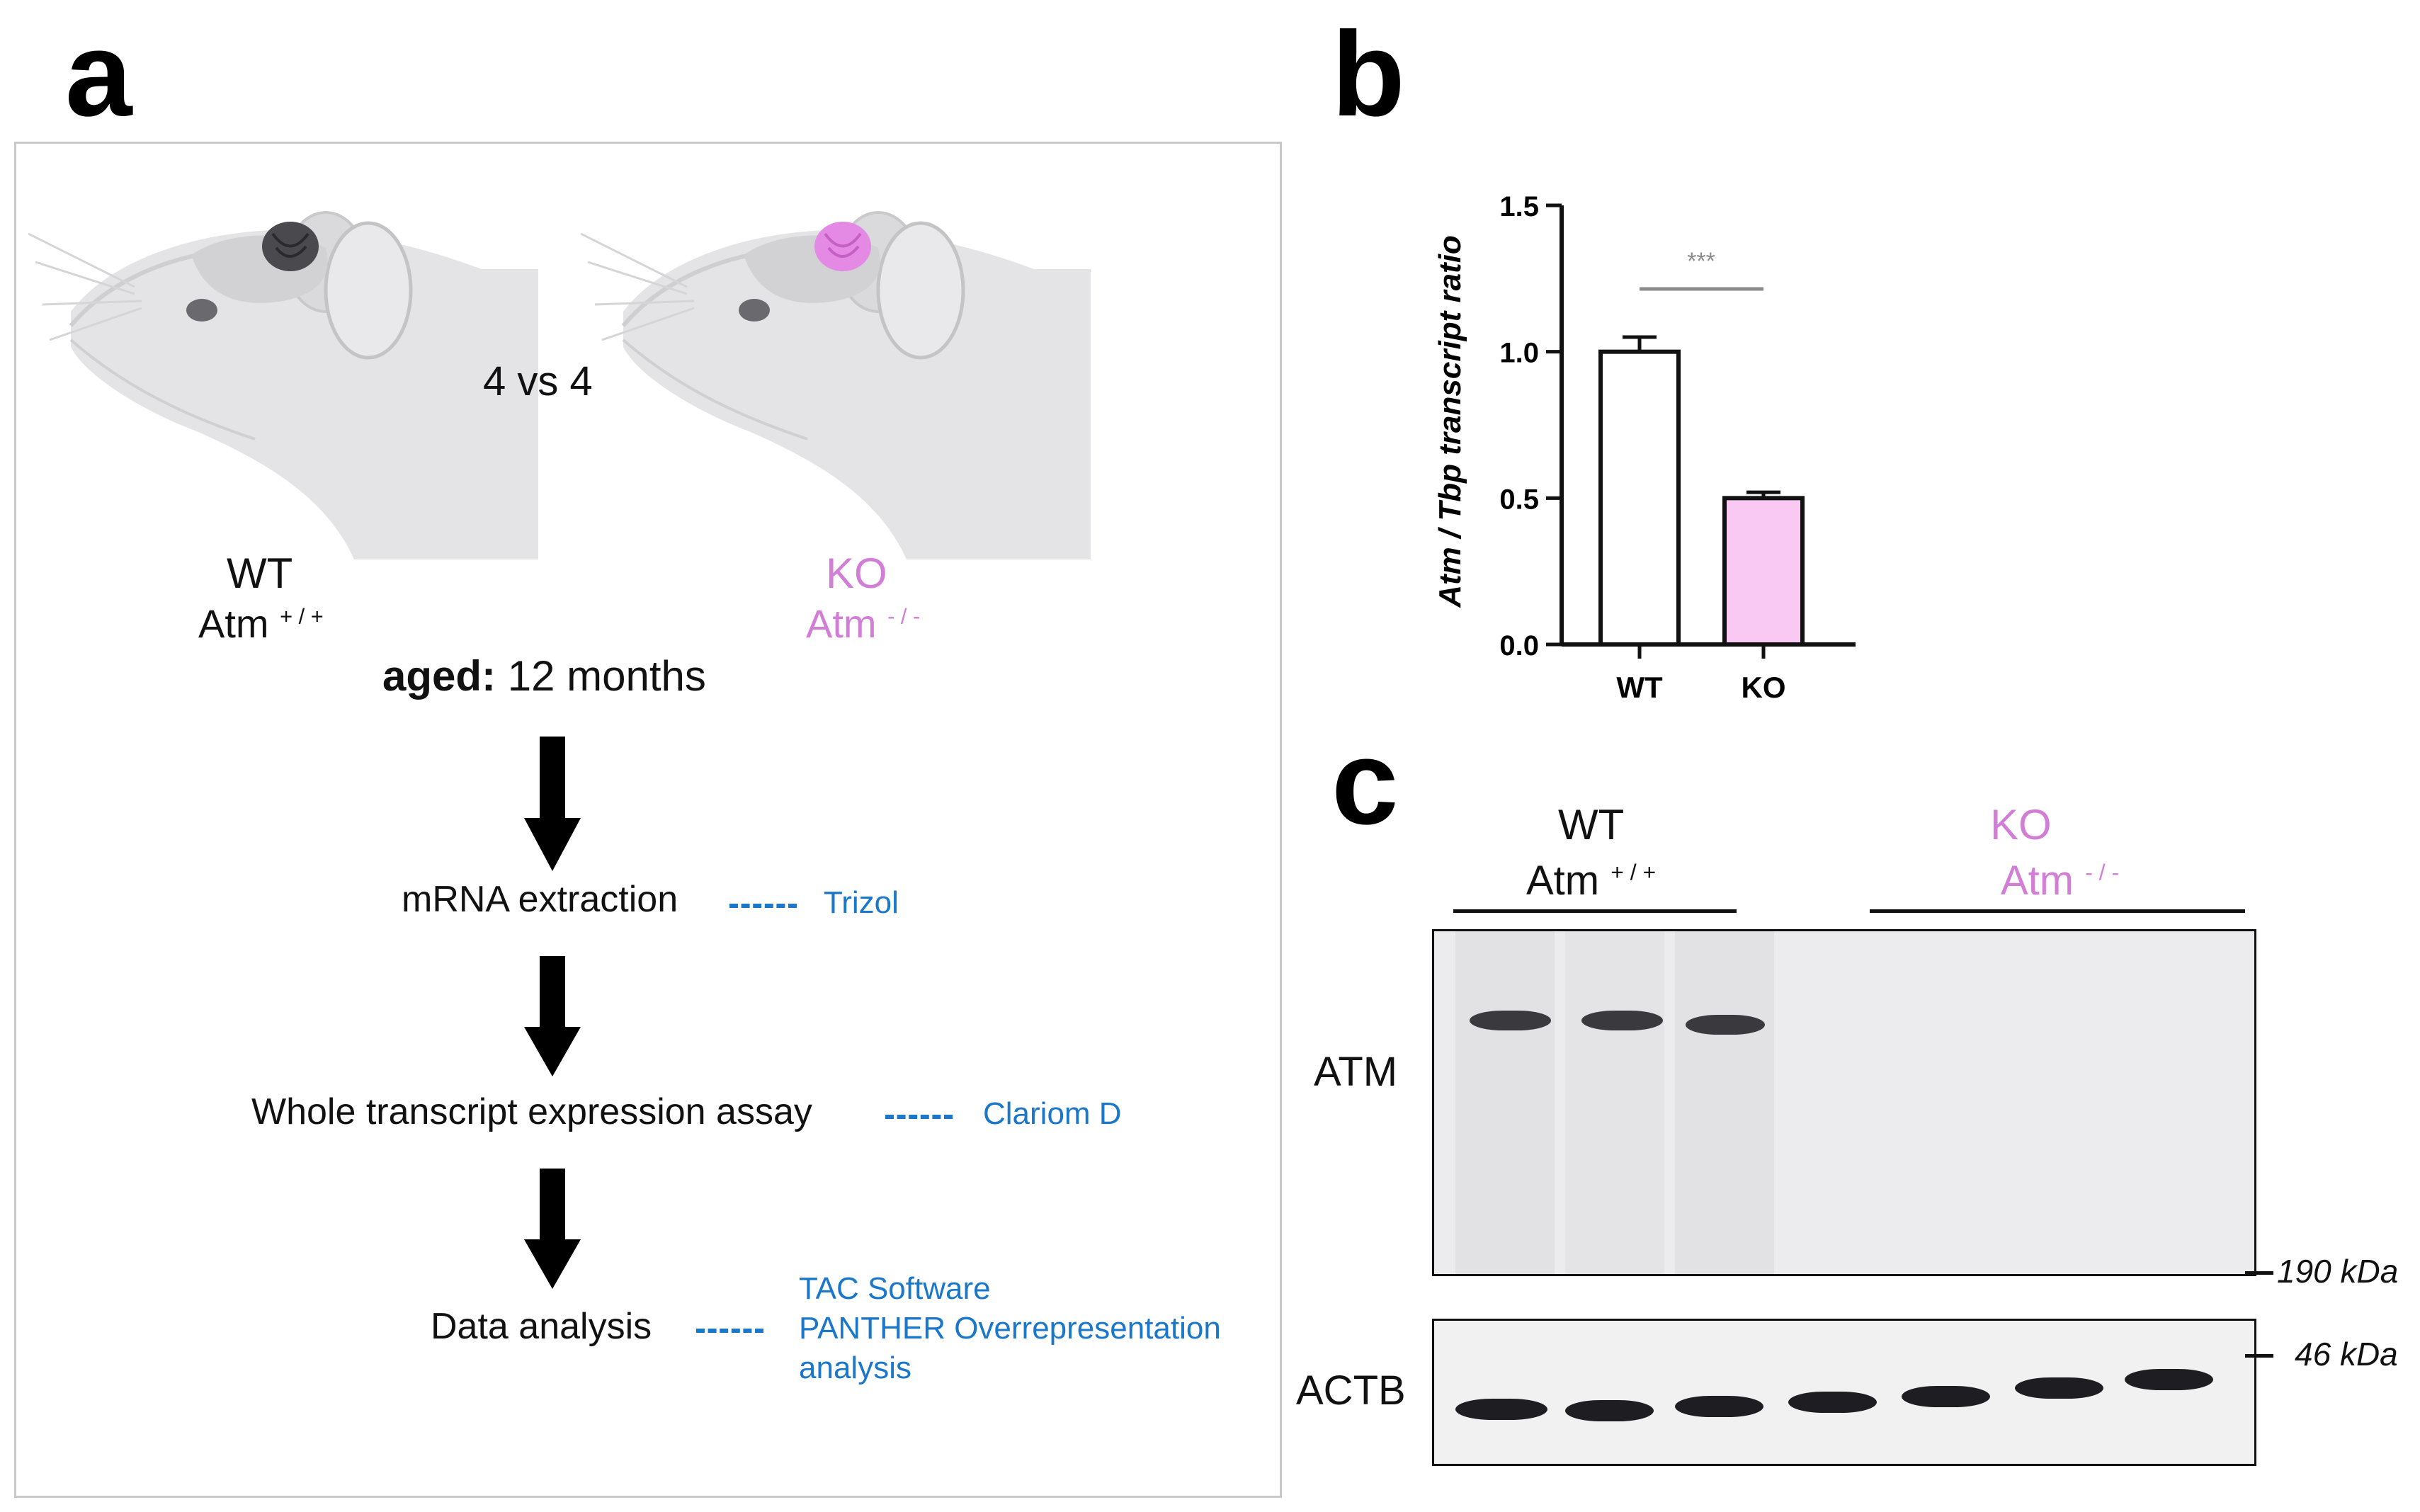  Describe the element at coordinates (1701, 447) in the screenshot. I see `chart-bars: ***` at that location.